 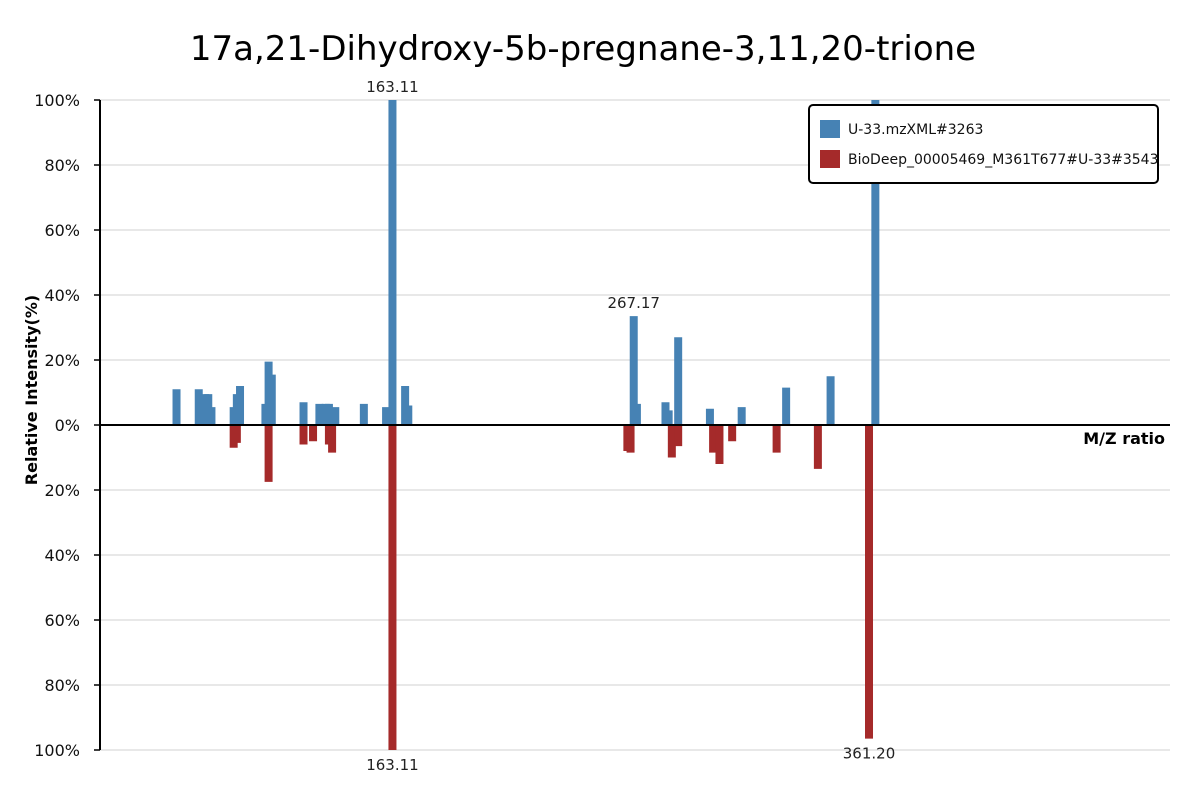 I want to click on y-tick-label: 0%, so click(x=67, y=425).